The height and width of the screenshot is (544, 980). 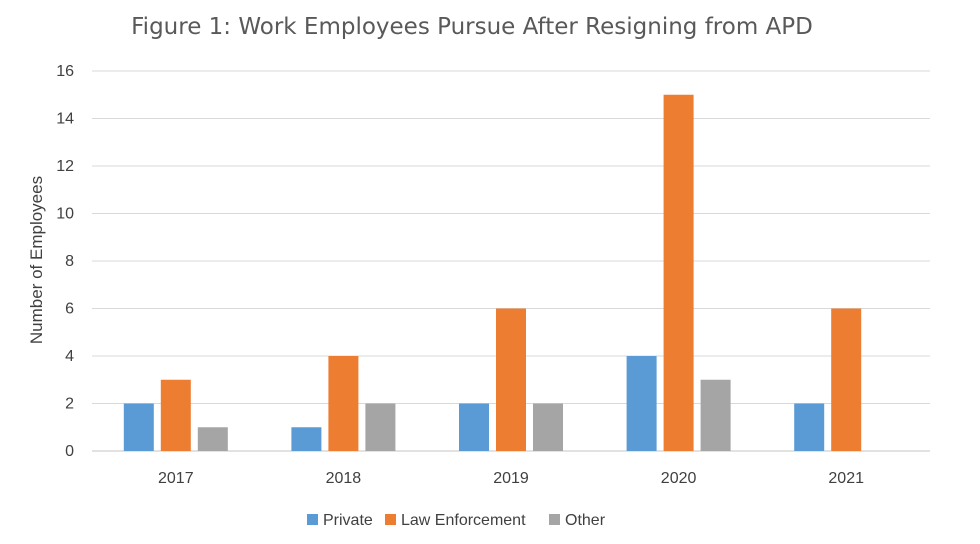 What do you see at coordinates (65, 119) in the screenshot?
I see `y-tick-label: 14` at bounding box center [65, 119].